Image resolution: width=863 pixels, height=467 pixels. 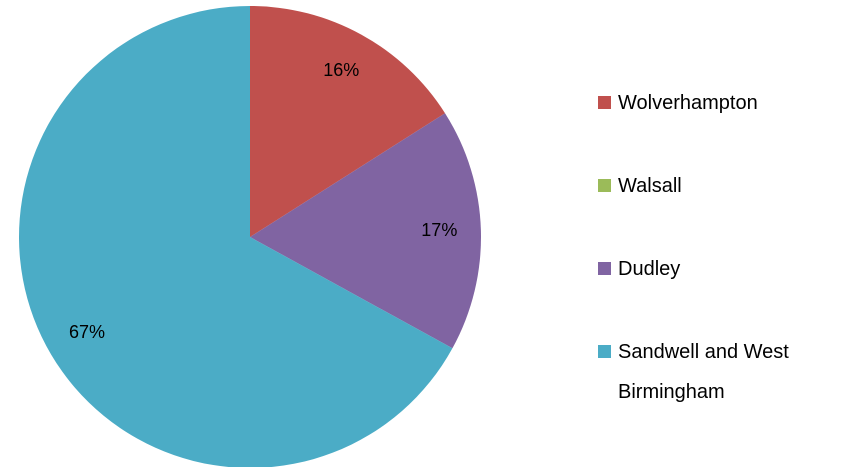 I want to click on legend-item: Wolverhampton, so click(x=728, y=103).